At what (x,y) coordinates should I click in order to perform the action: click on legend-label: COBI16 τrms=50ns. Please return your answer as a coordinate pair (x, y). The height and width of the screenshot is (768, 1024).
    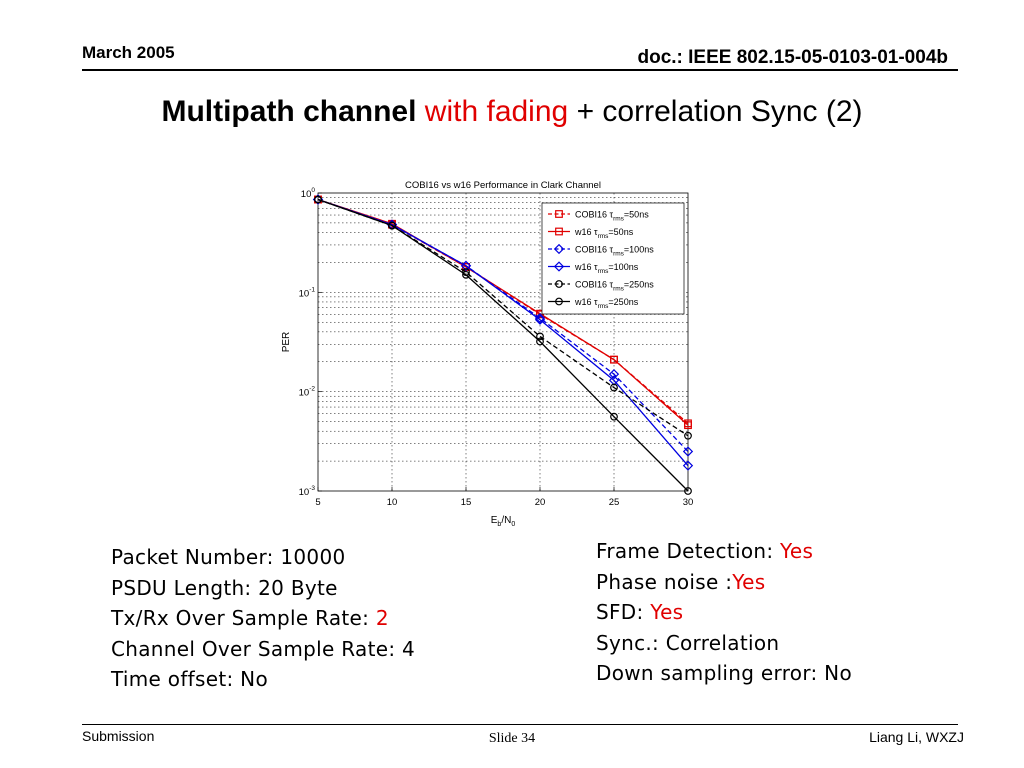
    Looking at the image, I should click on (612, 216).